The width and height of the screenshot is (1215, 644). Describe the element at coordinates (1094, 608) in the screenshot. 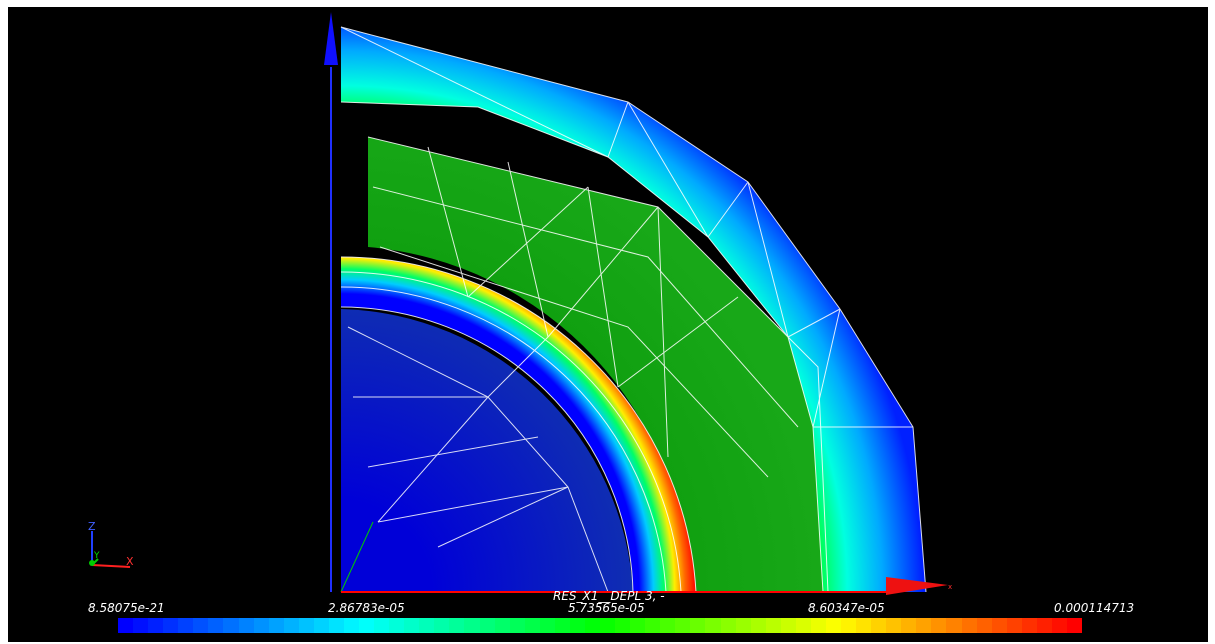

I see `scalar-bar-tick-4: 0.000114713` at that location.